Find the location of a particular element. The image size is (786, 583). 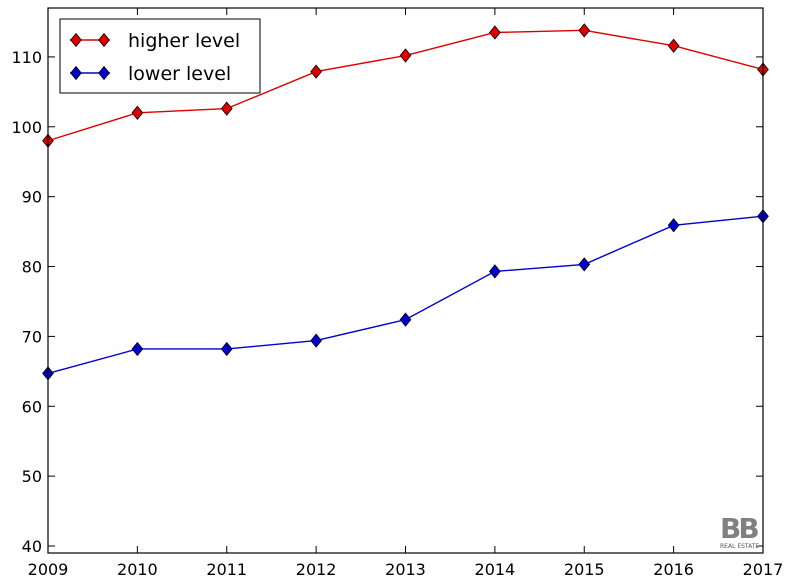

legend: higher level lower level is located at coordinates (160, 56).